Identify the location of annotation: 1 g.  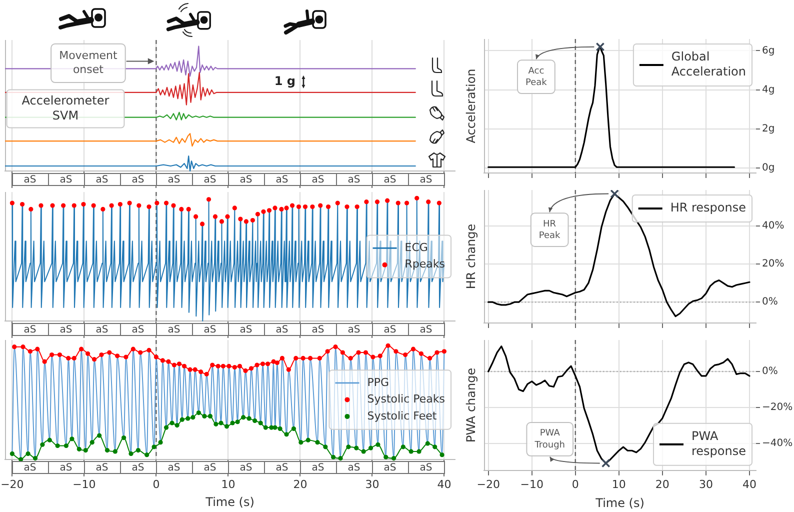
(285, 81).